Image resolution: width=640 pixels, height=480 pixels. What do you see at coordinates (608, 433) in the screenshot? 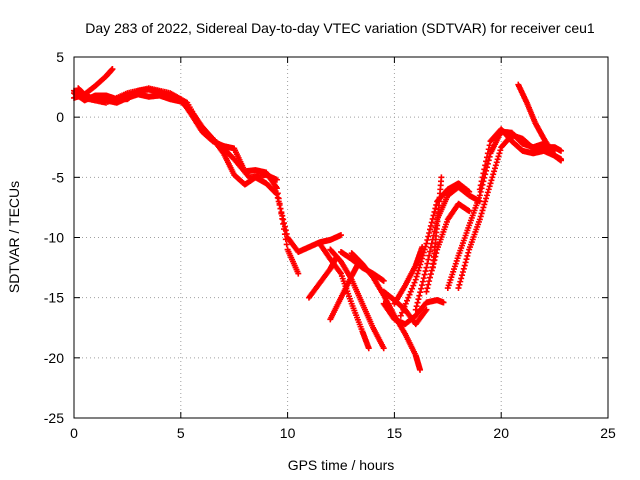
I see `x-tick-label: 25` at bounding box center [608, 433].